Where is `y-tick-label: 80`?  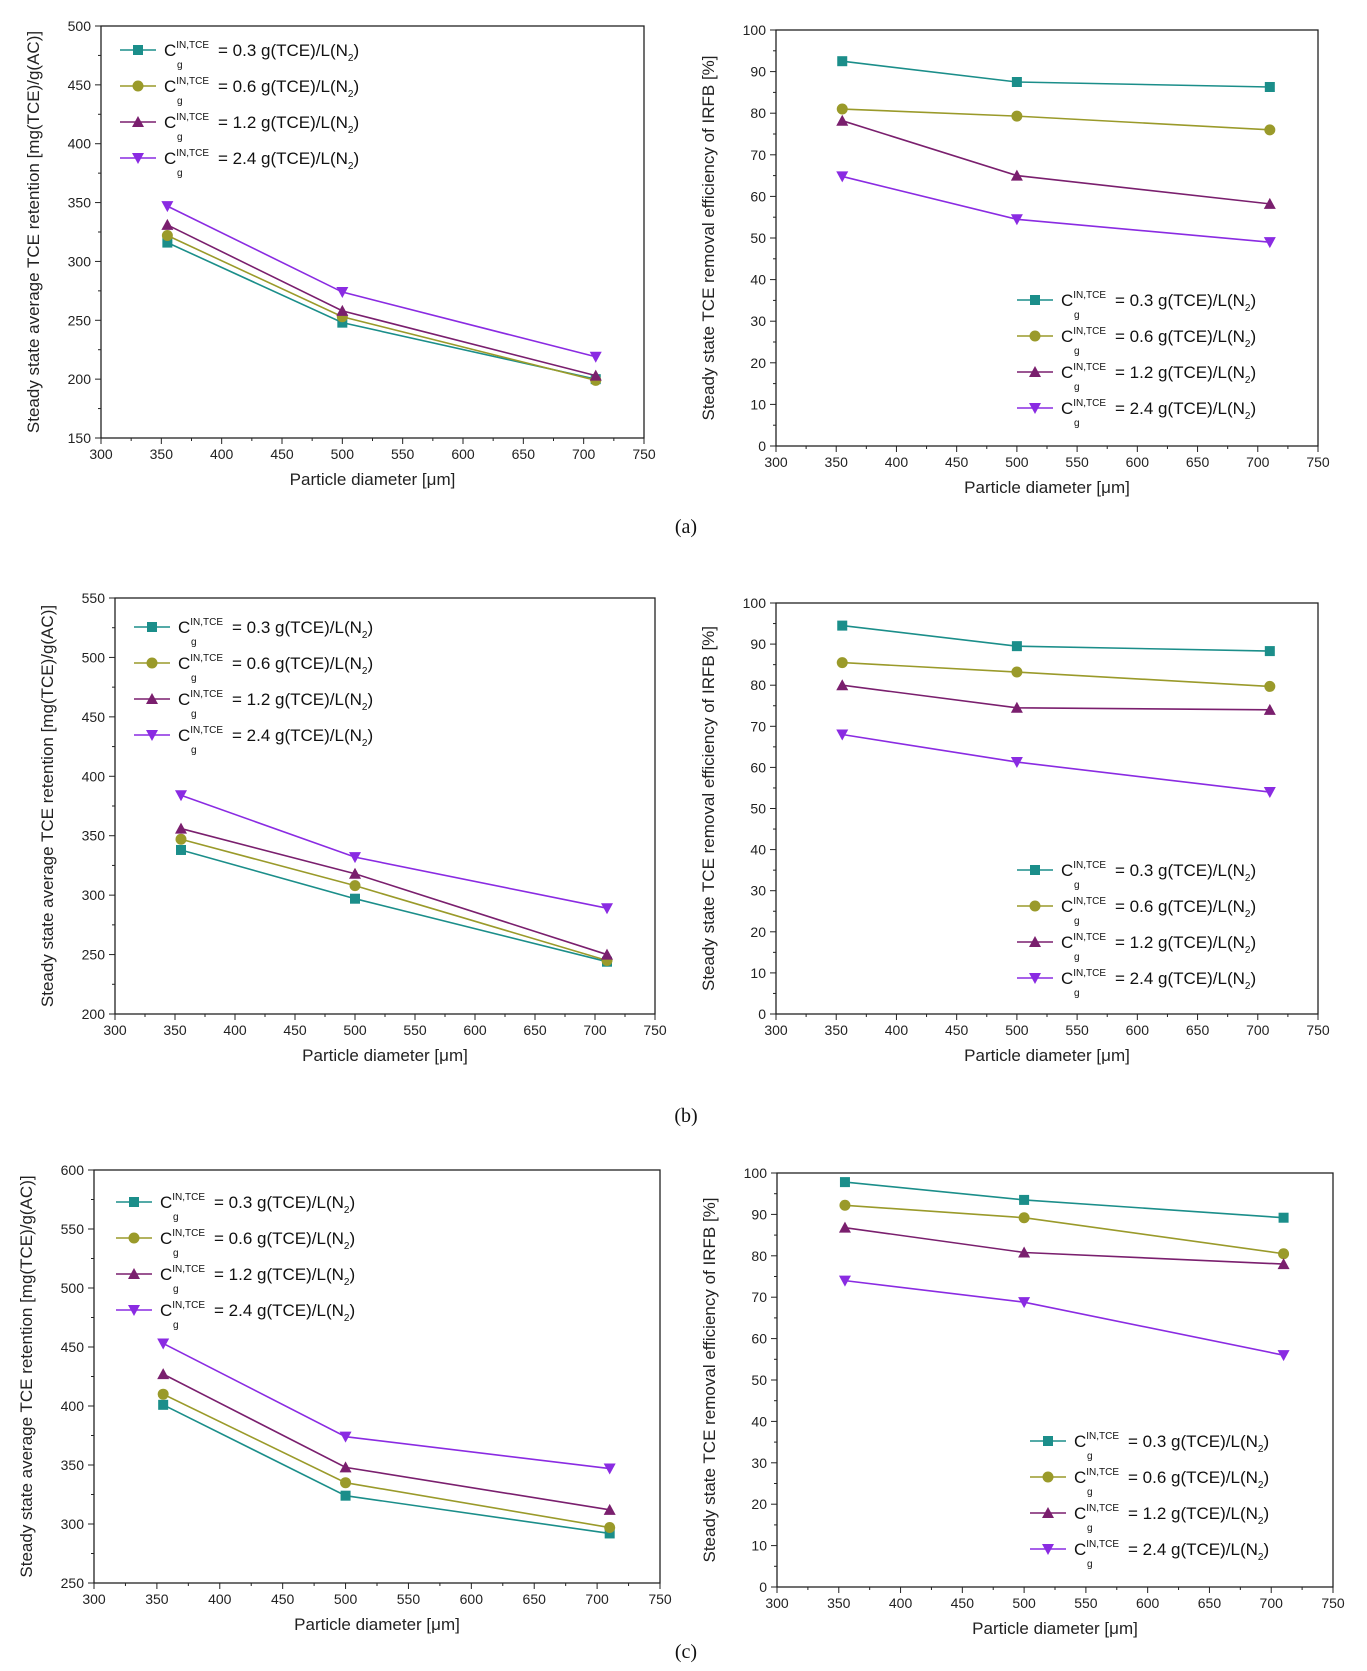
y-tick-label: 80 is located at coordinates (759, 1256).